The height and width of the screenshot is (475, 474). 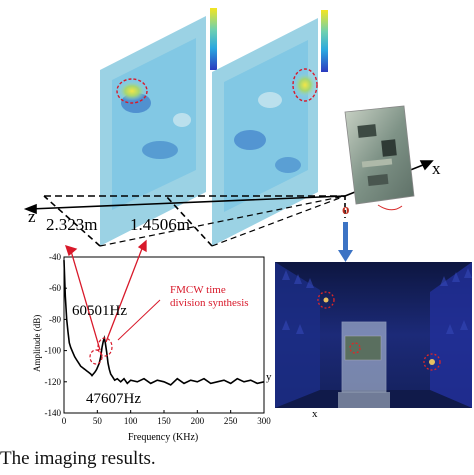 I want to click on peak-label-low: 47607Hz, so click(x=113, y=399).